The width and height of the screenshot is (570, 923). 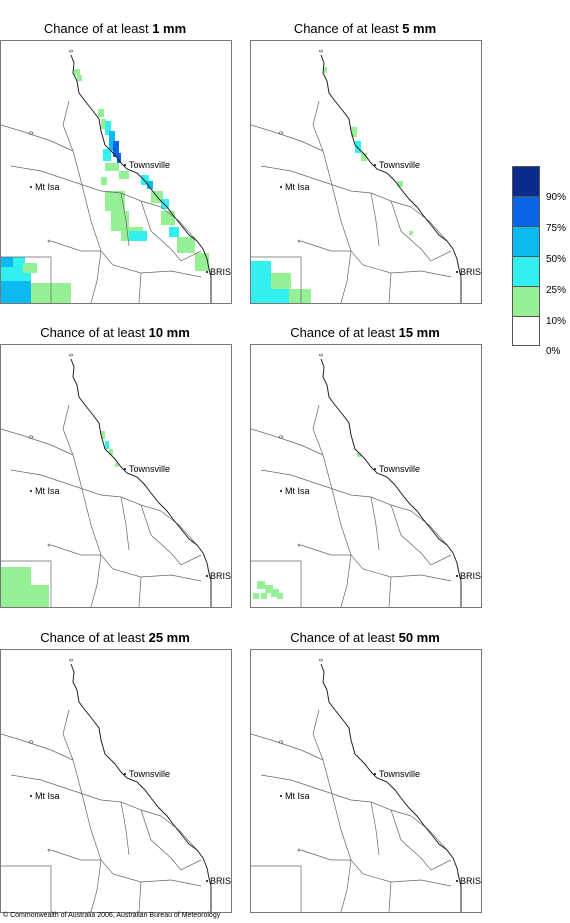 I want to click on map-panel-10mm: Townsville Mt Isa BRIS, so click(x=116, y=476).